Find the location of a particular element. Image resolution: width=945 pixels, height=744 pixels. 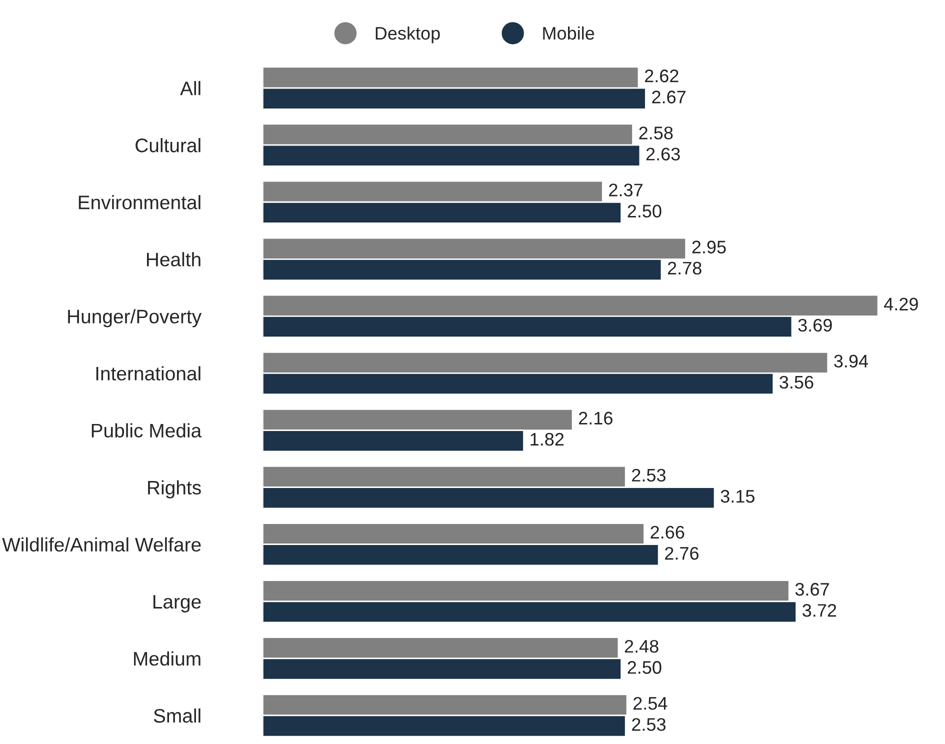

y-tick-label: Small is located at coordinates (177, 715).